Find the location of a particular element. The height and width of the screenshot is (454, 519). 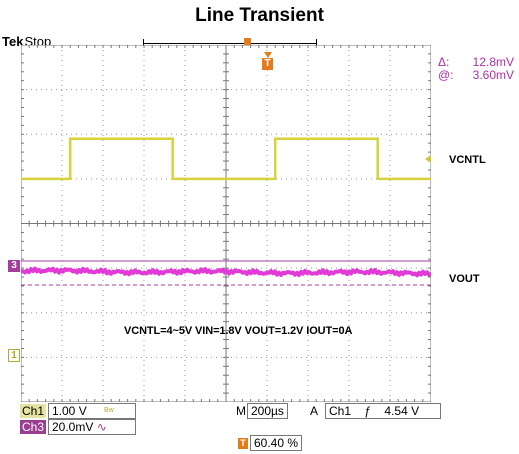

trigger-slope-icon: ƒ is located at coordinates (368, 411).